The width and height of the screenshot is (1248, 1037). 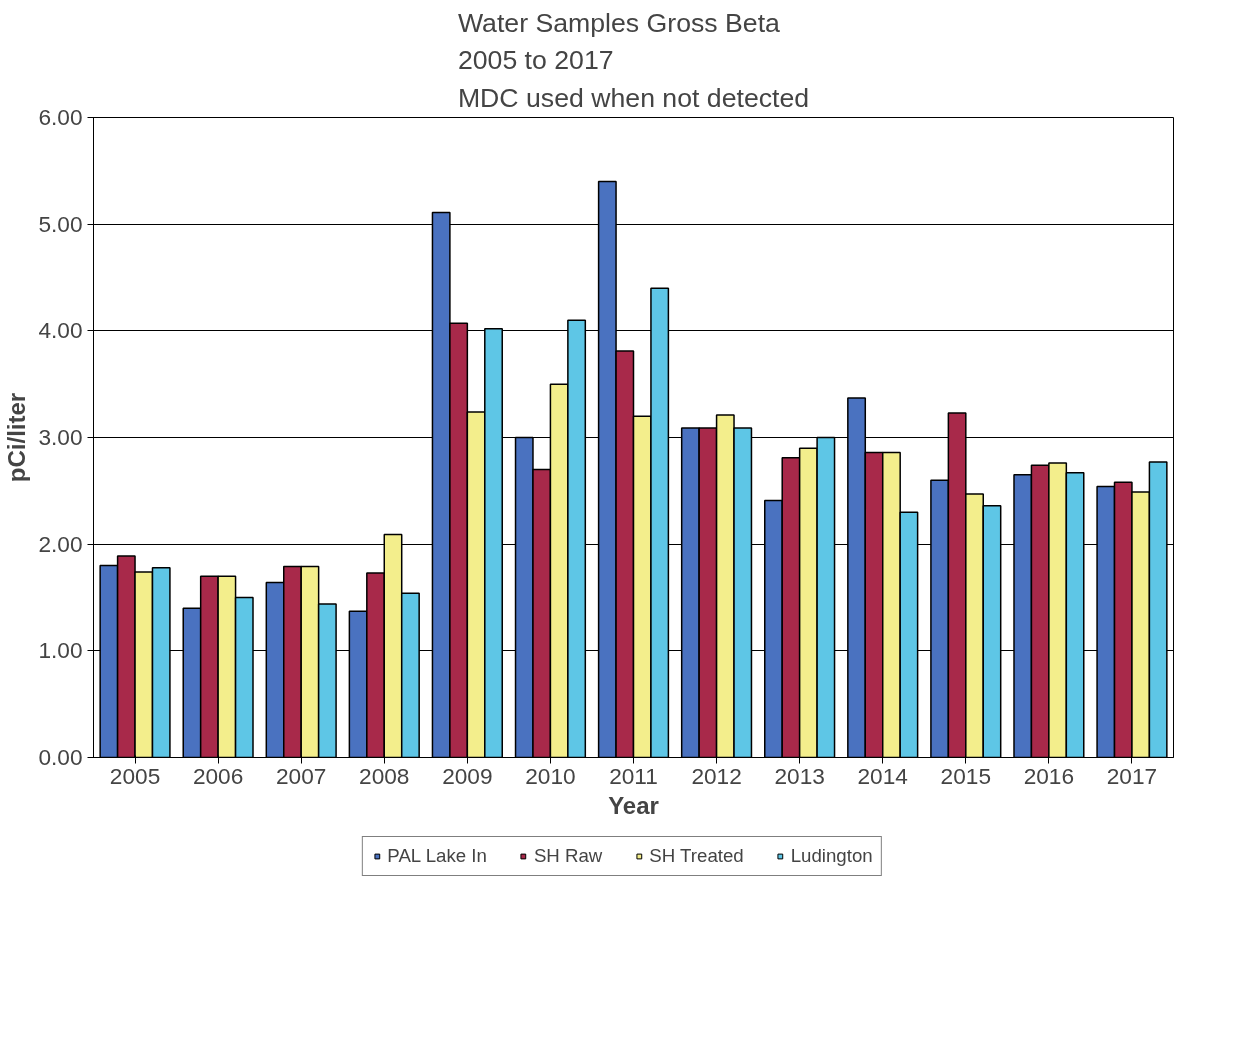 I want to click on y-tick-label: 4.00, so click(x=60, y=330).